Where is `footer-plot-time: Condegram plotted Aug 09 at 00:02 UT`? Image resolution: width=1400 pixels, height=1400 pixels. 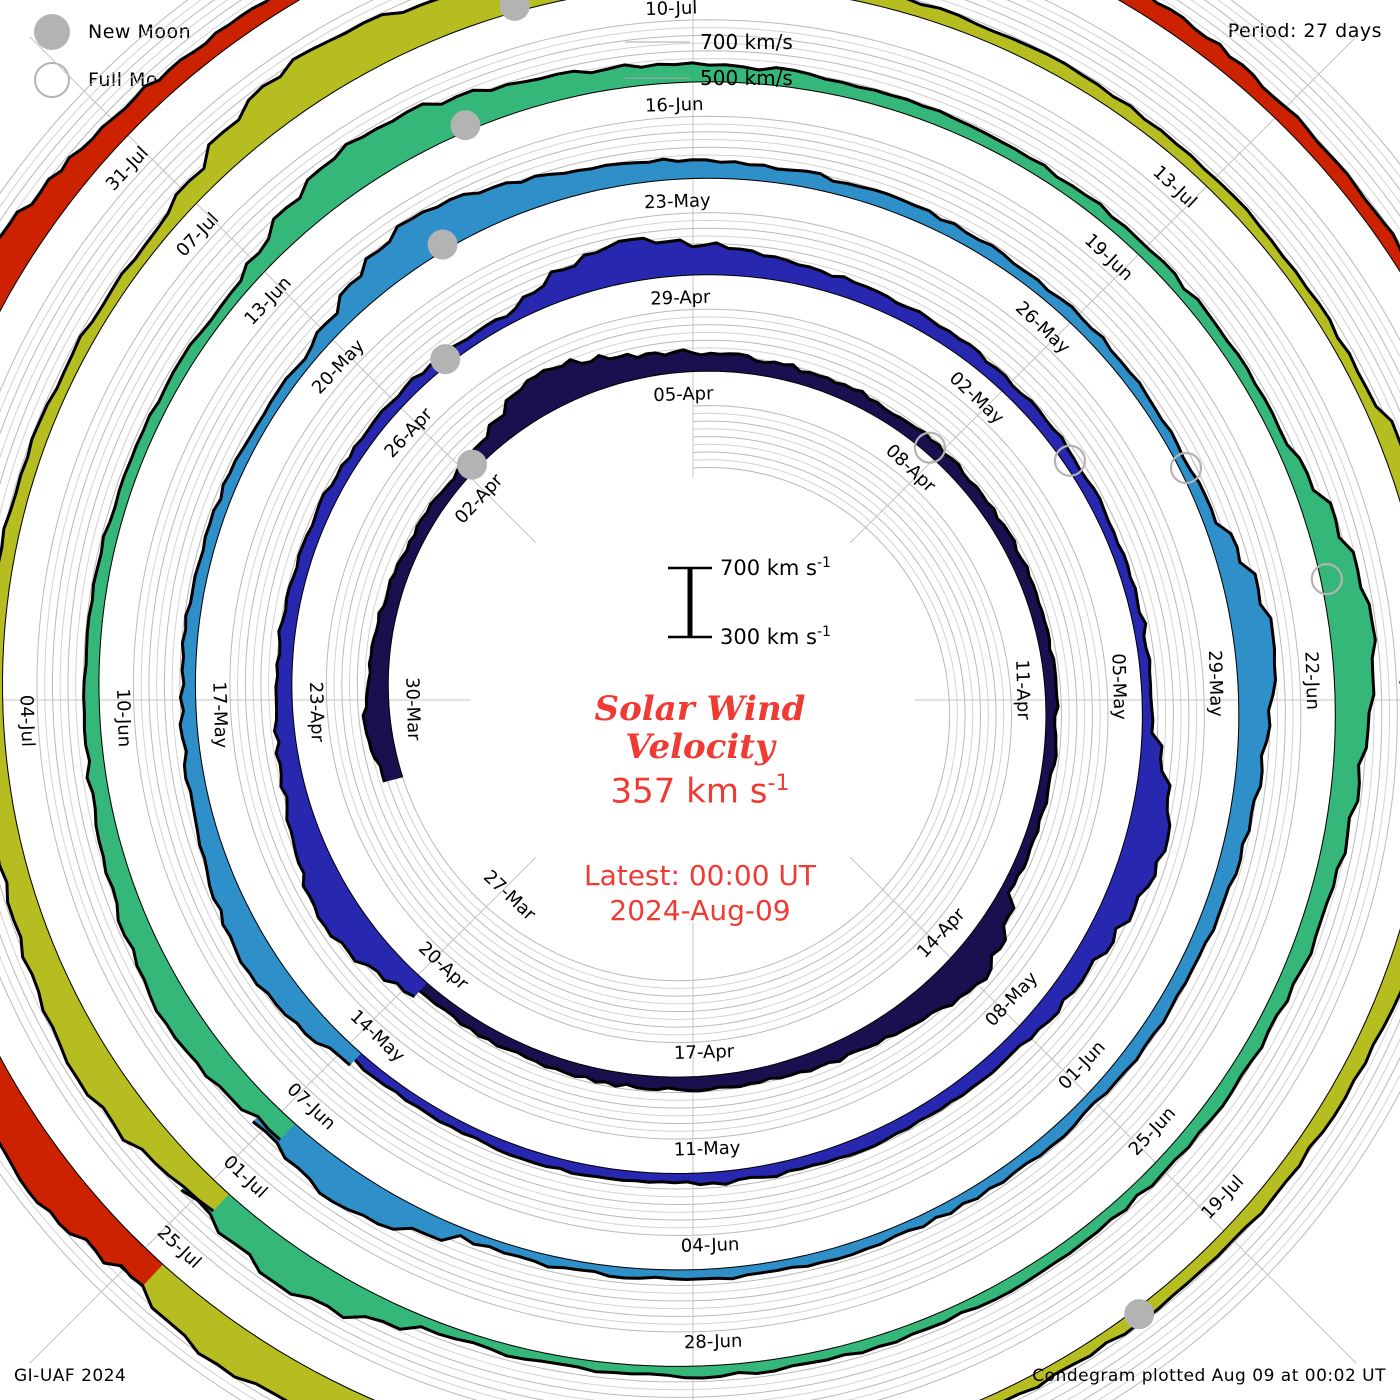 footer-plot-time: Condegram plotted Aug 09 at 00:02 UT is located at coordinates (1209, 1376).